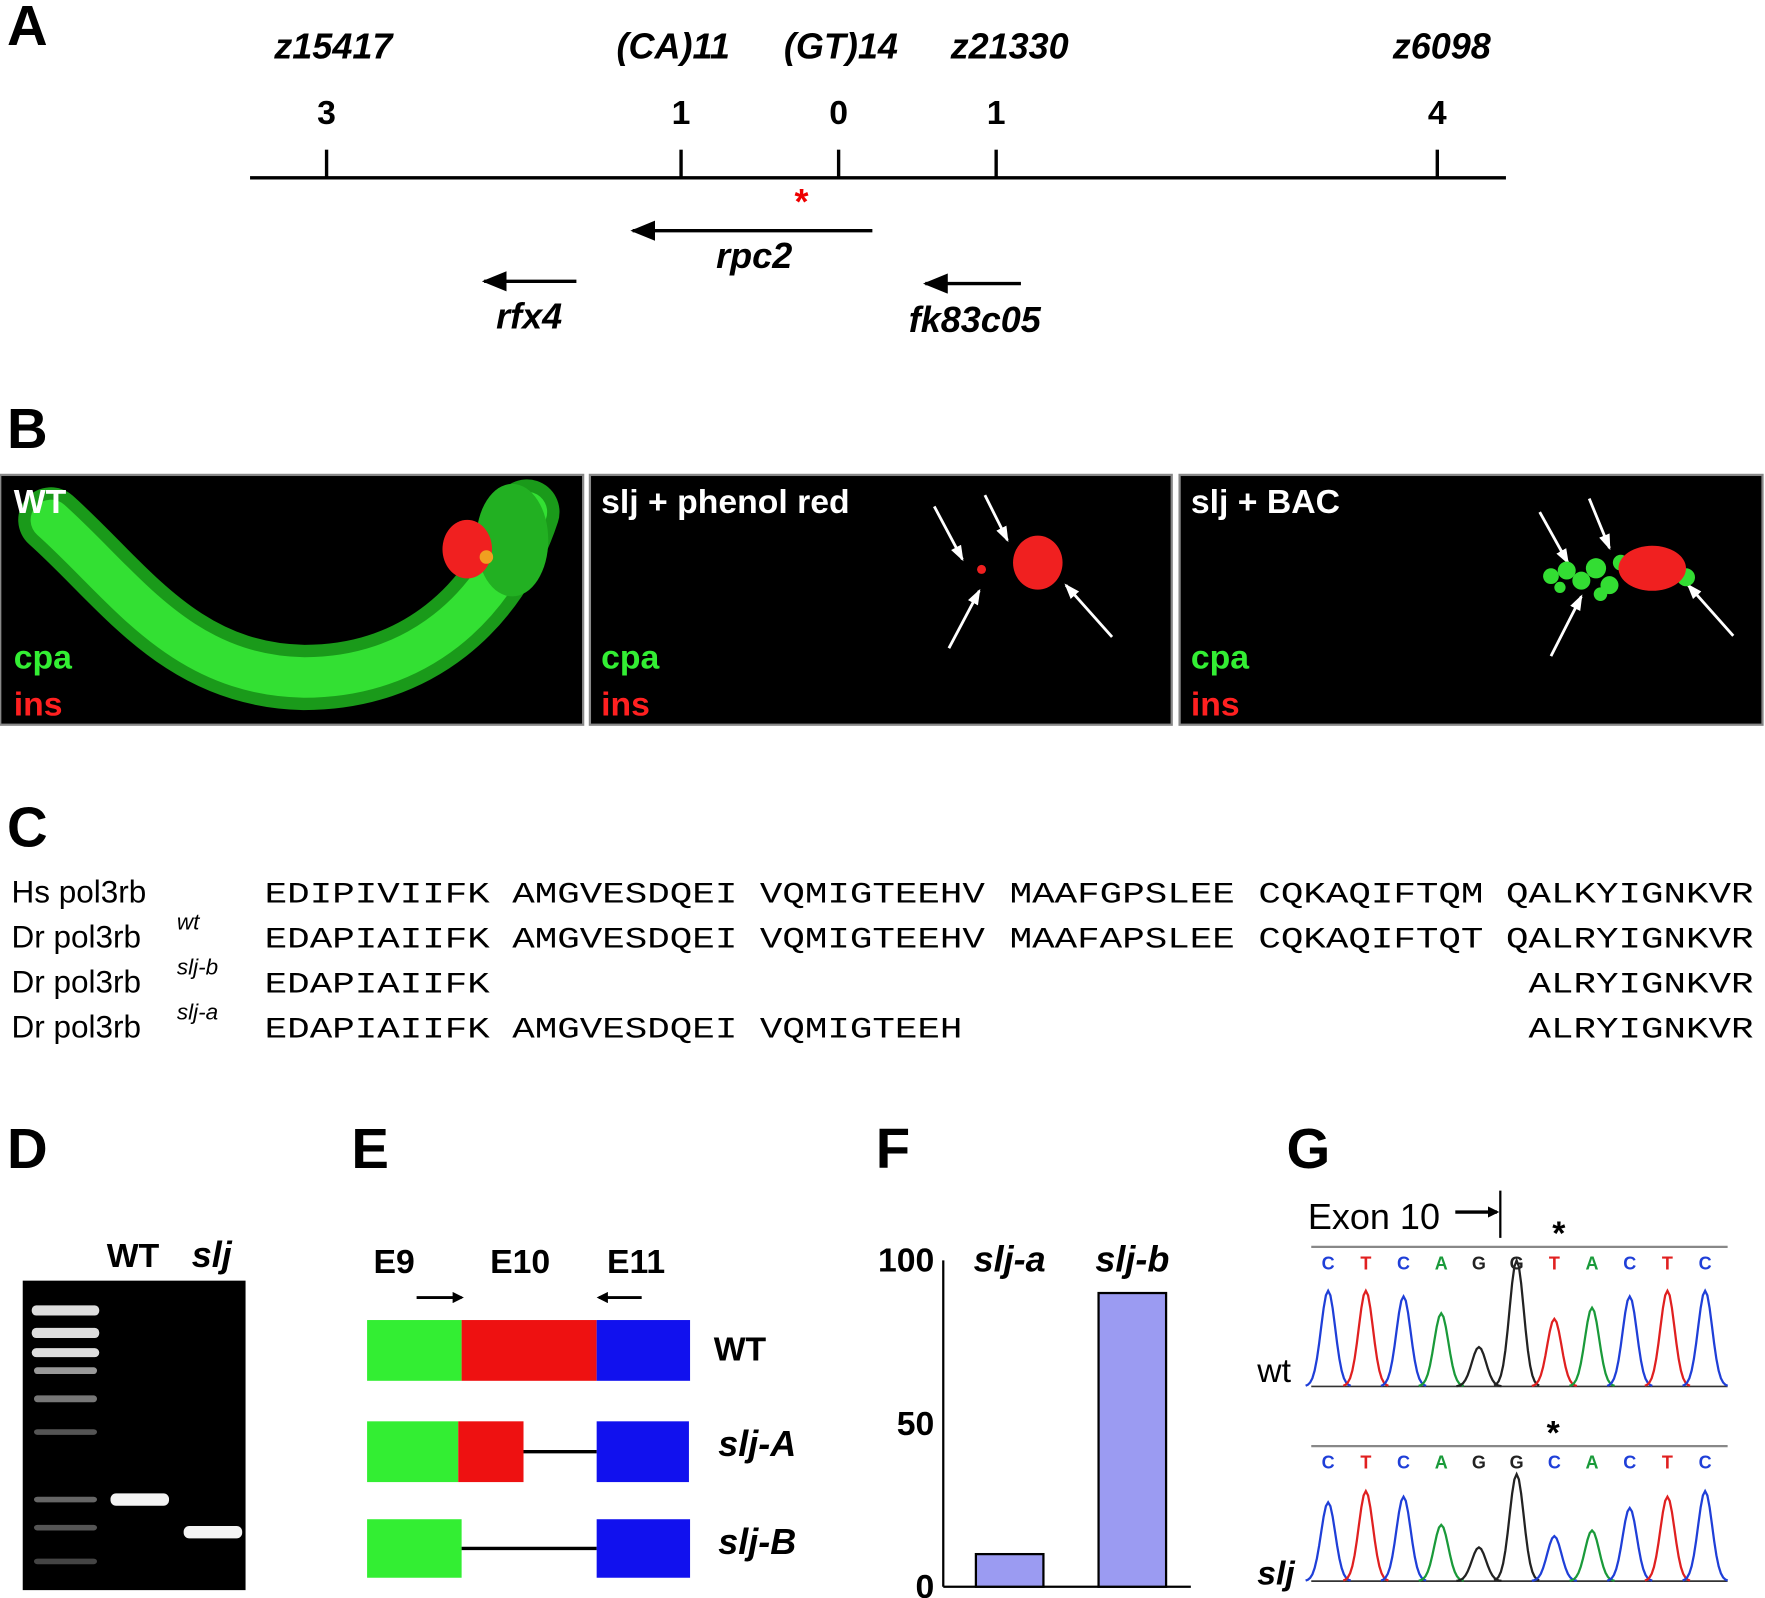  I want to click on gene-label: rfx4, so click(529, 316).